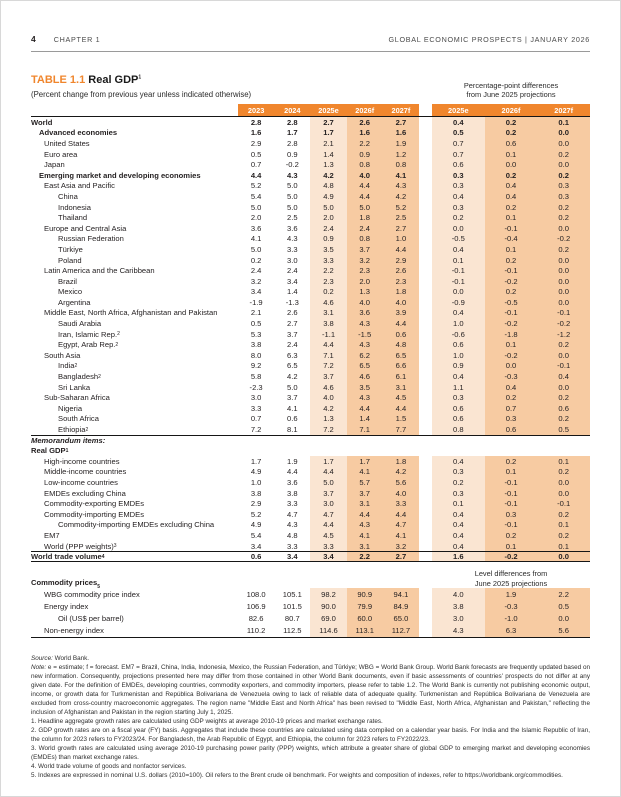  I want to click on table-row: Ethiopia 2 7.2 8.1 7.2 7.1 7.7 0.8 0.6 0.5, so click(311, 429).